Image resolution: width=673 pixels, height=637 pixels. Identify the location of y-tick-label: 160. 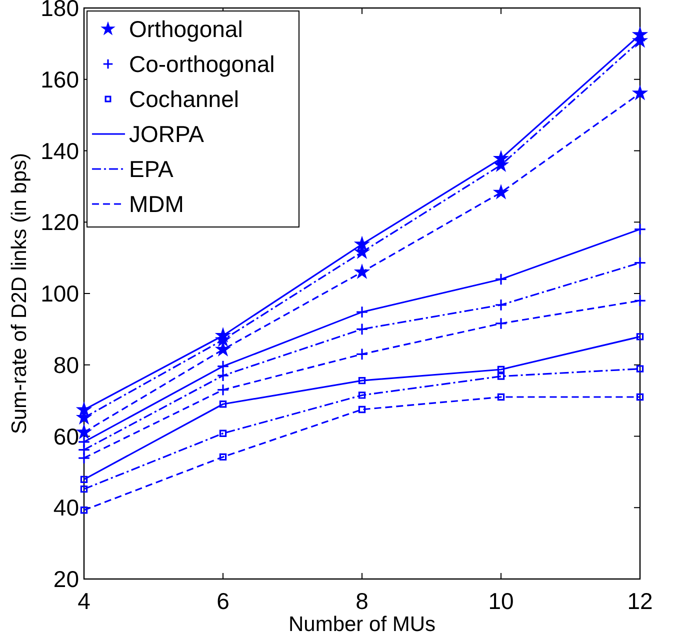
(59, 79).